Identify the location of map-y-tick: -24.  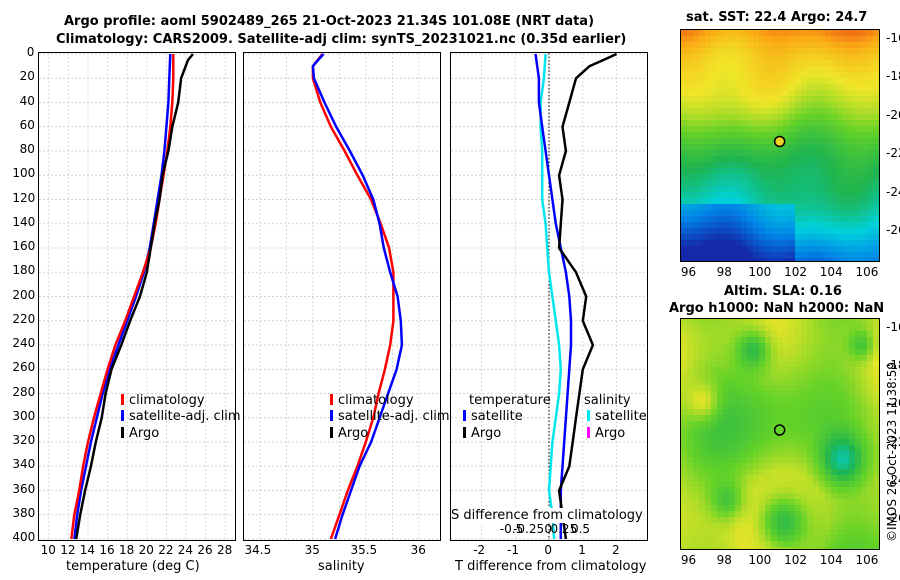
(893, 479).